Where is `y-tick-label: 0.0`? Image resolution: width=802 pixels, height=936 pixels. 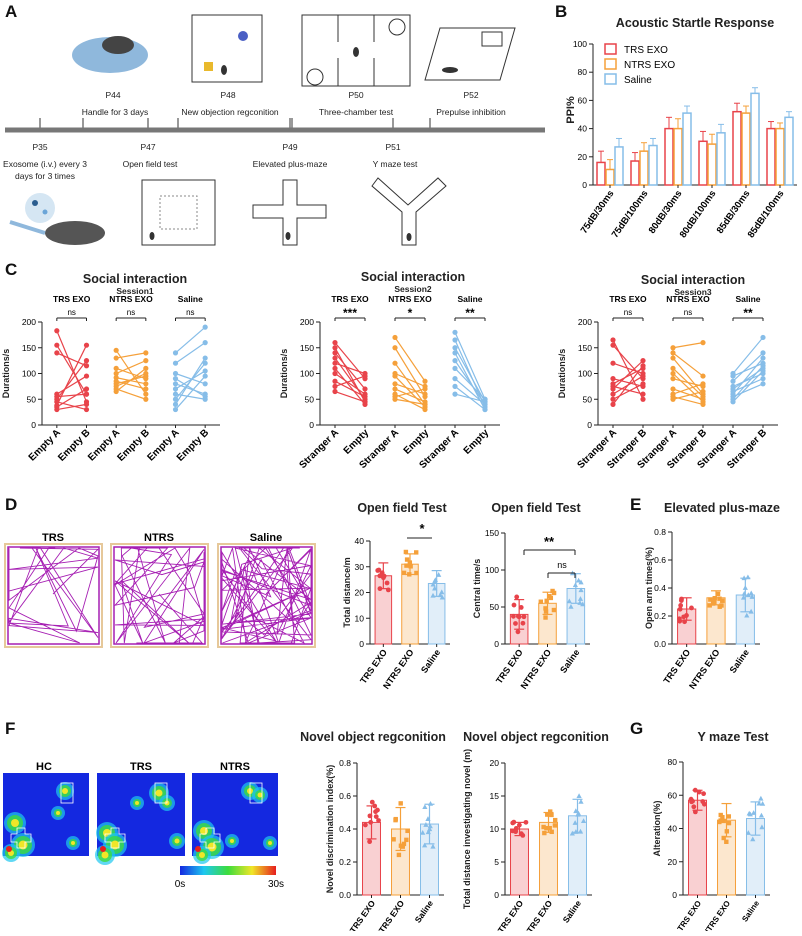
y-tick-label: 0.0 is located at coordinates (345, 895).